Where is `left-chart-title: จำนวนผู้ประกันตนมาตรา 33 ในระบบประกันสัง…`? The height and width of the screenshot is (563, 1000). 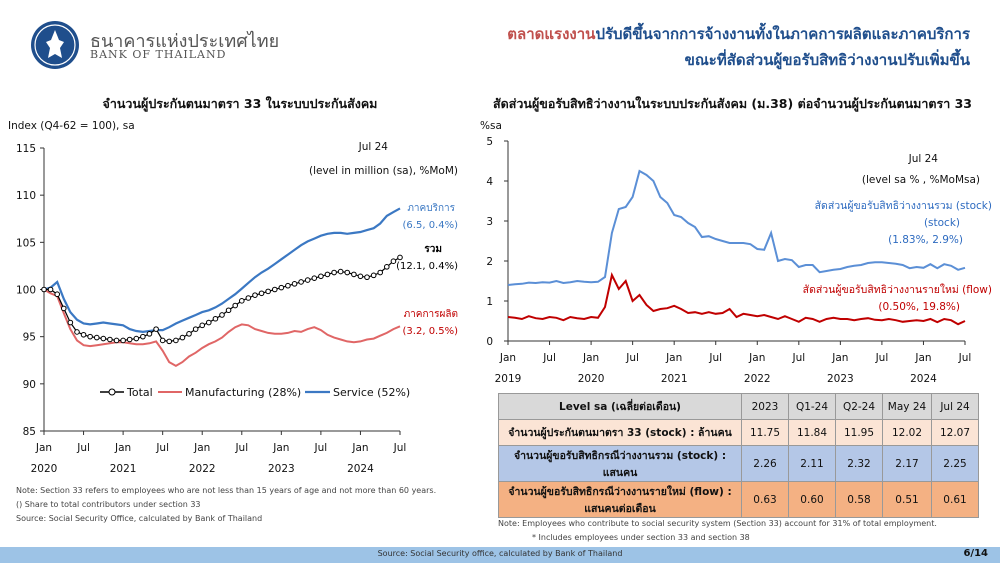 left-chart-title: จำนวนผู้ประกันตนมาตรา 33 ในระบบประกันสัง… is located at coordinates (240, 103).